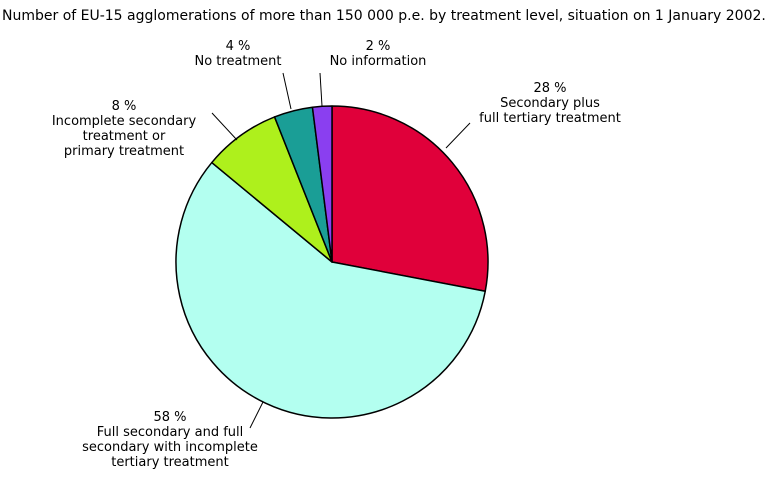 The image size is (768, 477). Describe the element at coordinates (170, 432) in the screenshot. I see `slice-text-line: Full secondary and full` at that location.